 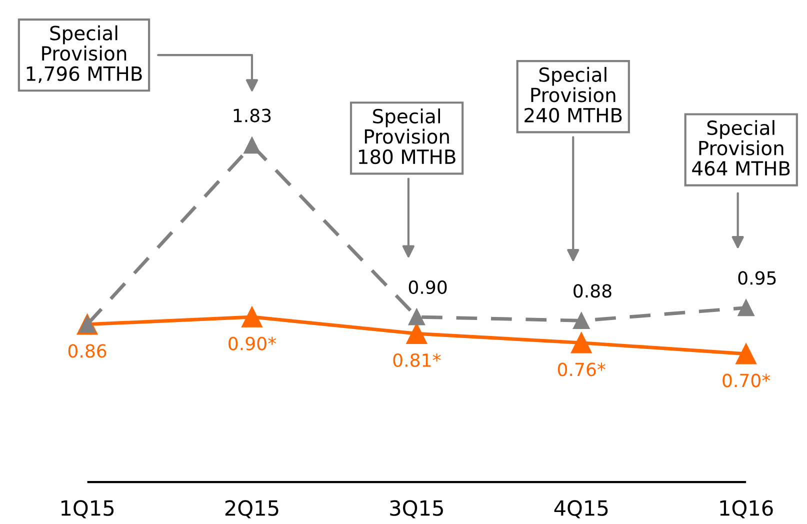 I want to click on text: Special Provision 240 MTHB, so click(x=573, y=94).